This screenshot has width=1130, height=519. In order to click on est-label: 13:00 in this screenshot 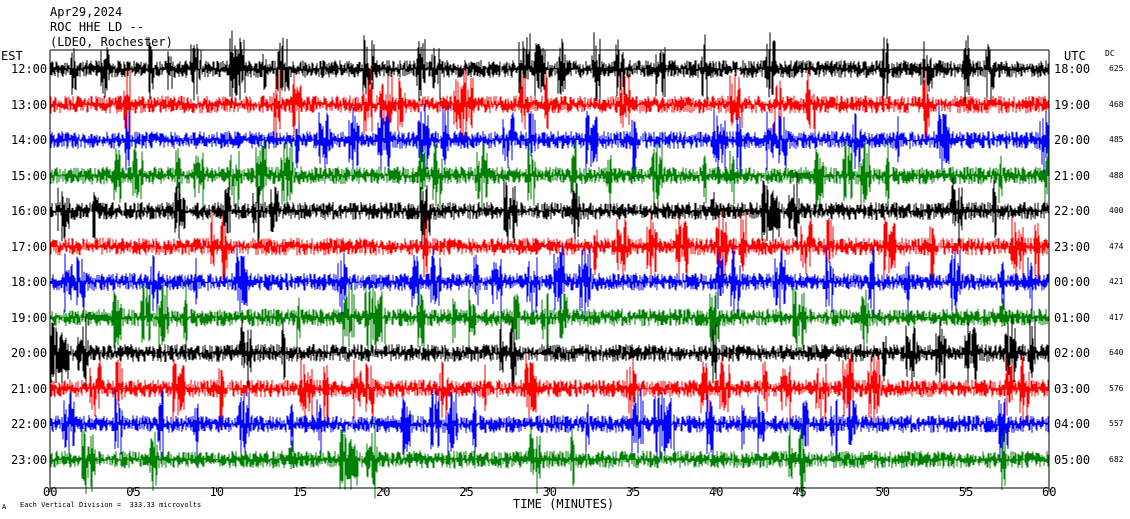, I will do `click(29, 104)`.